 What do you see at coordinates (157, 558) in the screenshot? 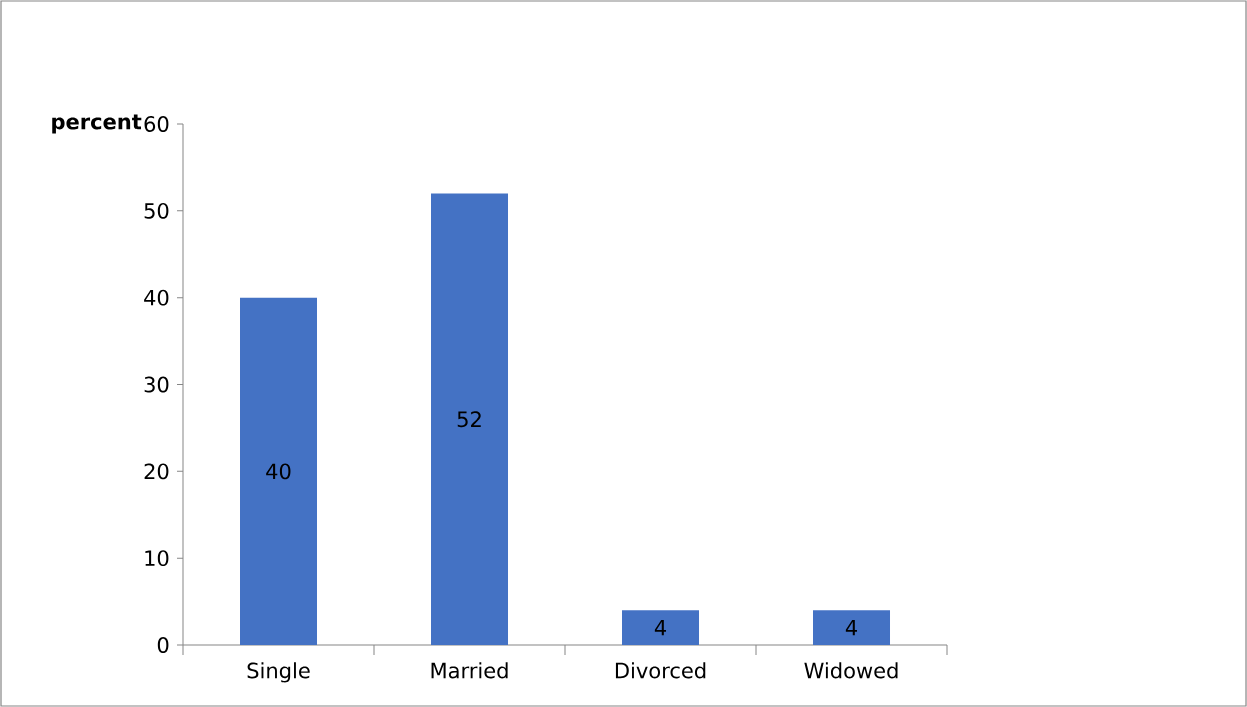
I see `y-tick-label: 10` at bounding box center [157, 558].